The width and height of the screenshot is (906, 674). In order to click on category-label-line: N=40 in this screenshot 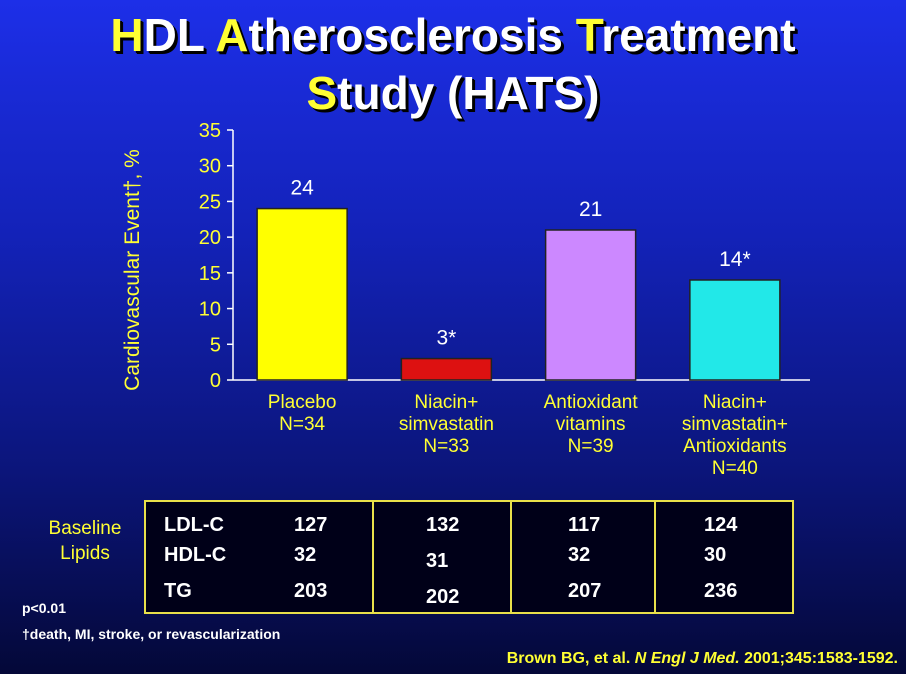, I will do `click(734, 468)`.